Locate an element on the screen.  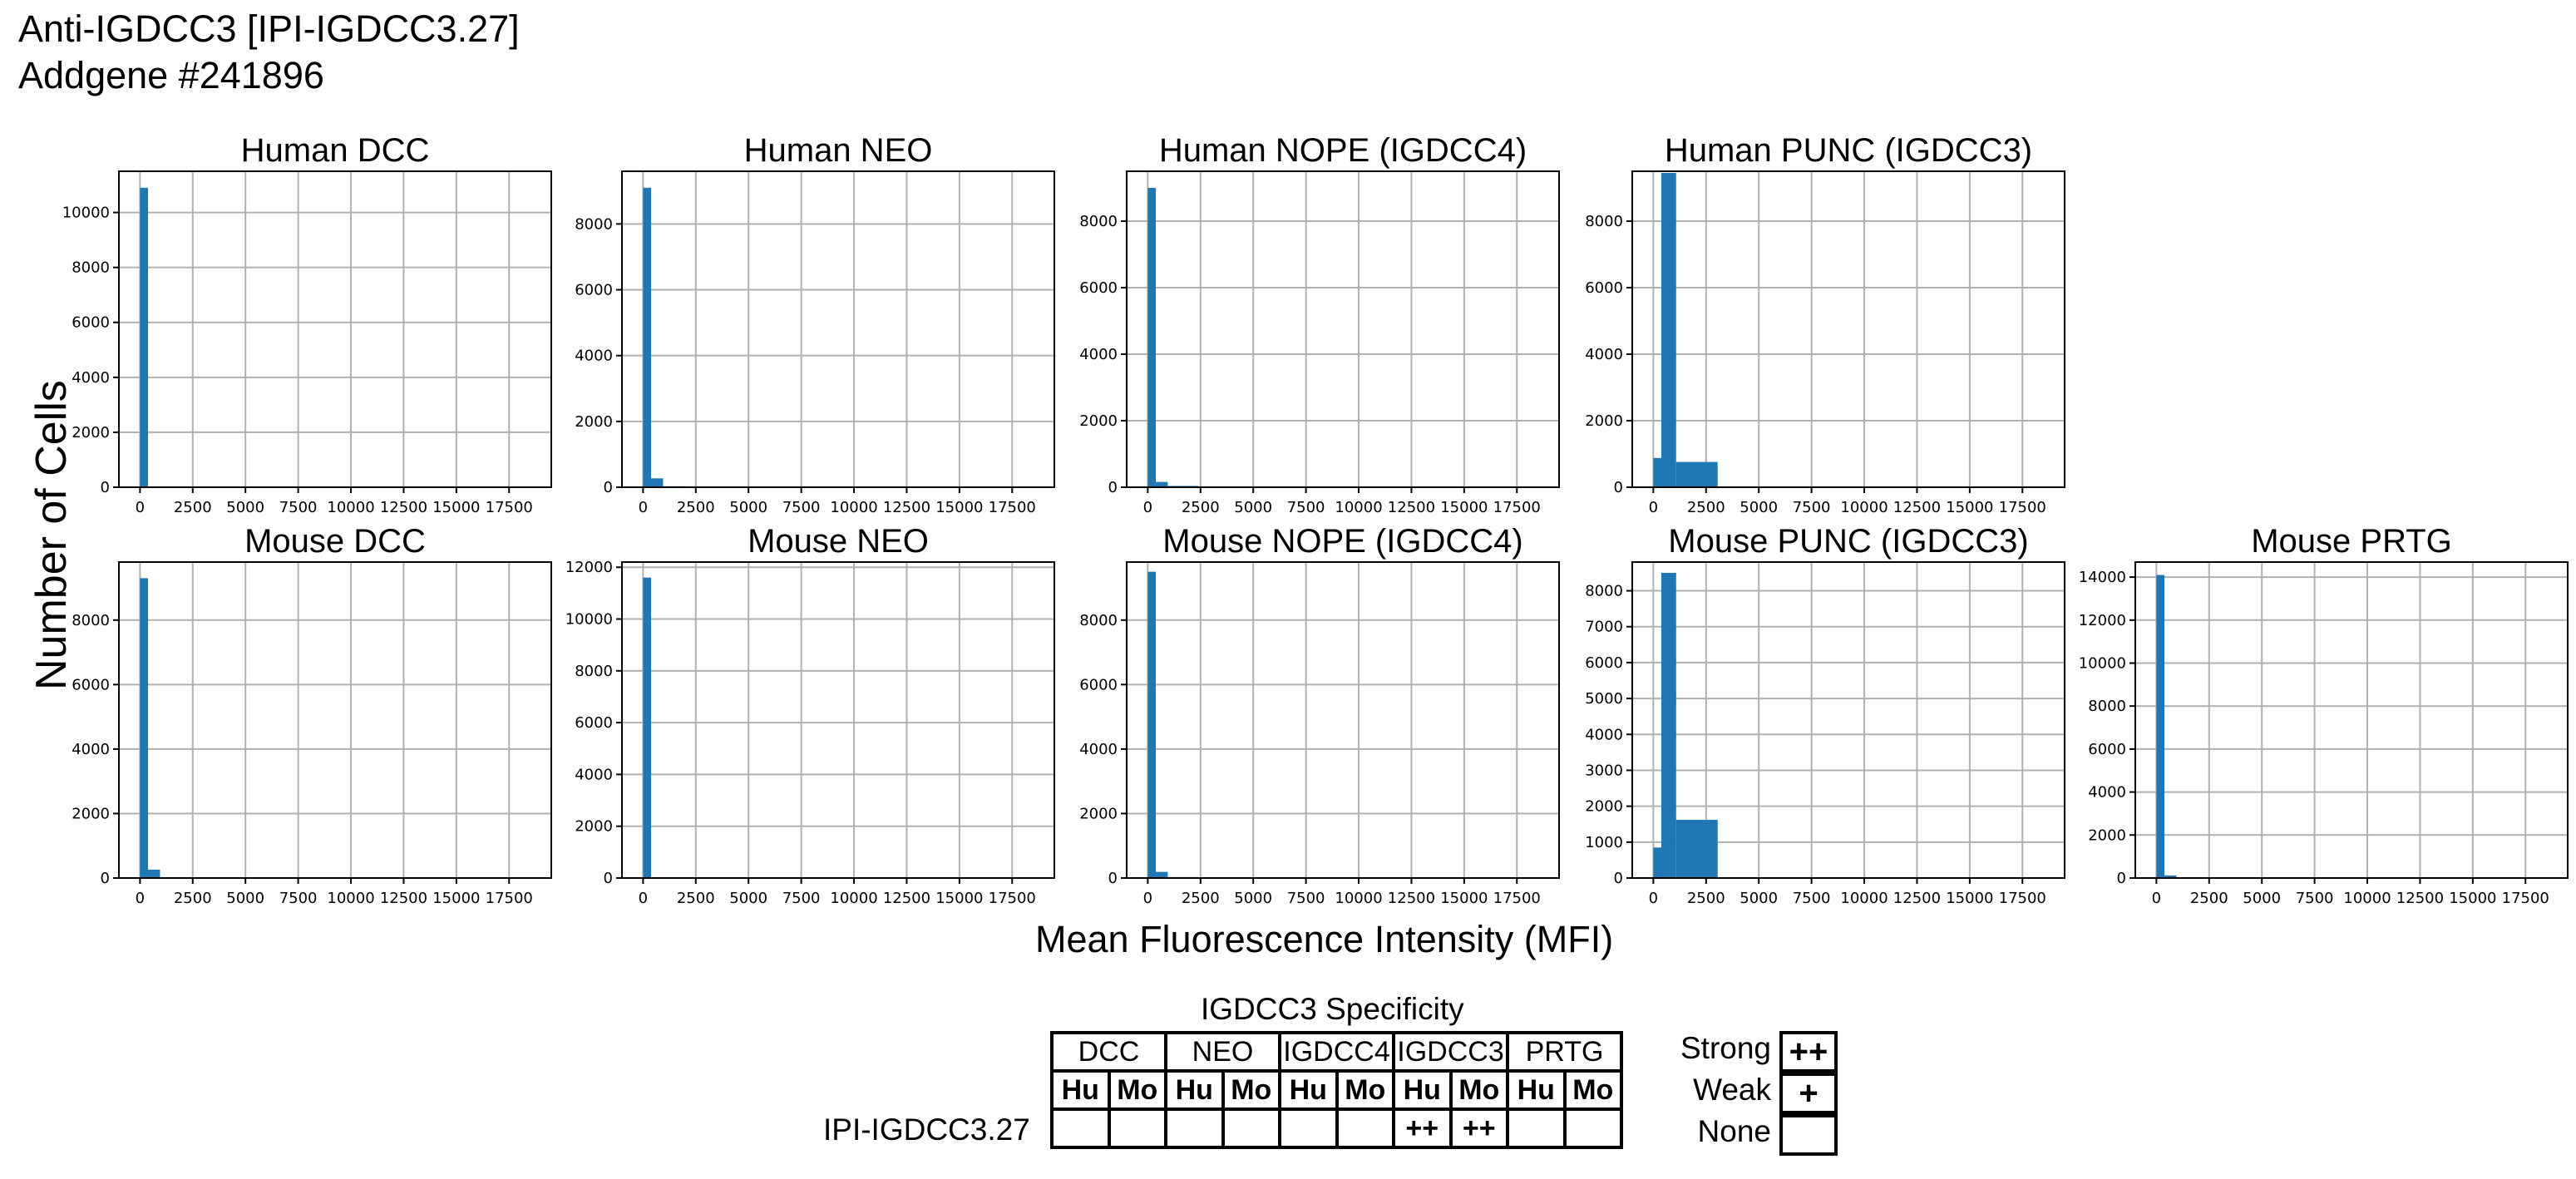
y-tick-label: 3000 is located at coordinates (1604, 770).